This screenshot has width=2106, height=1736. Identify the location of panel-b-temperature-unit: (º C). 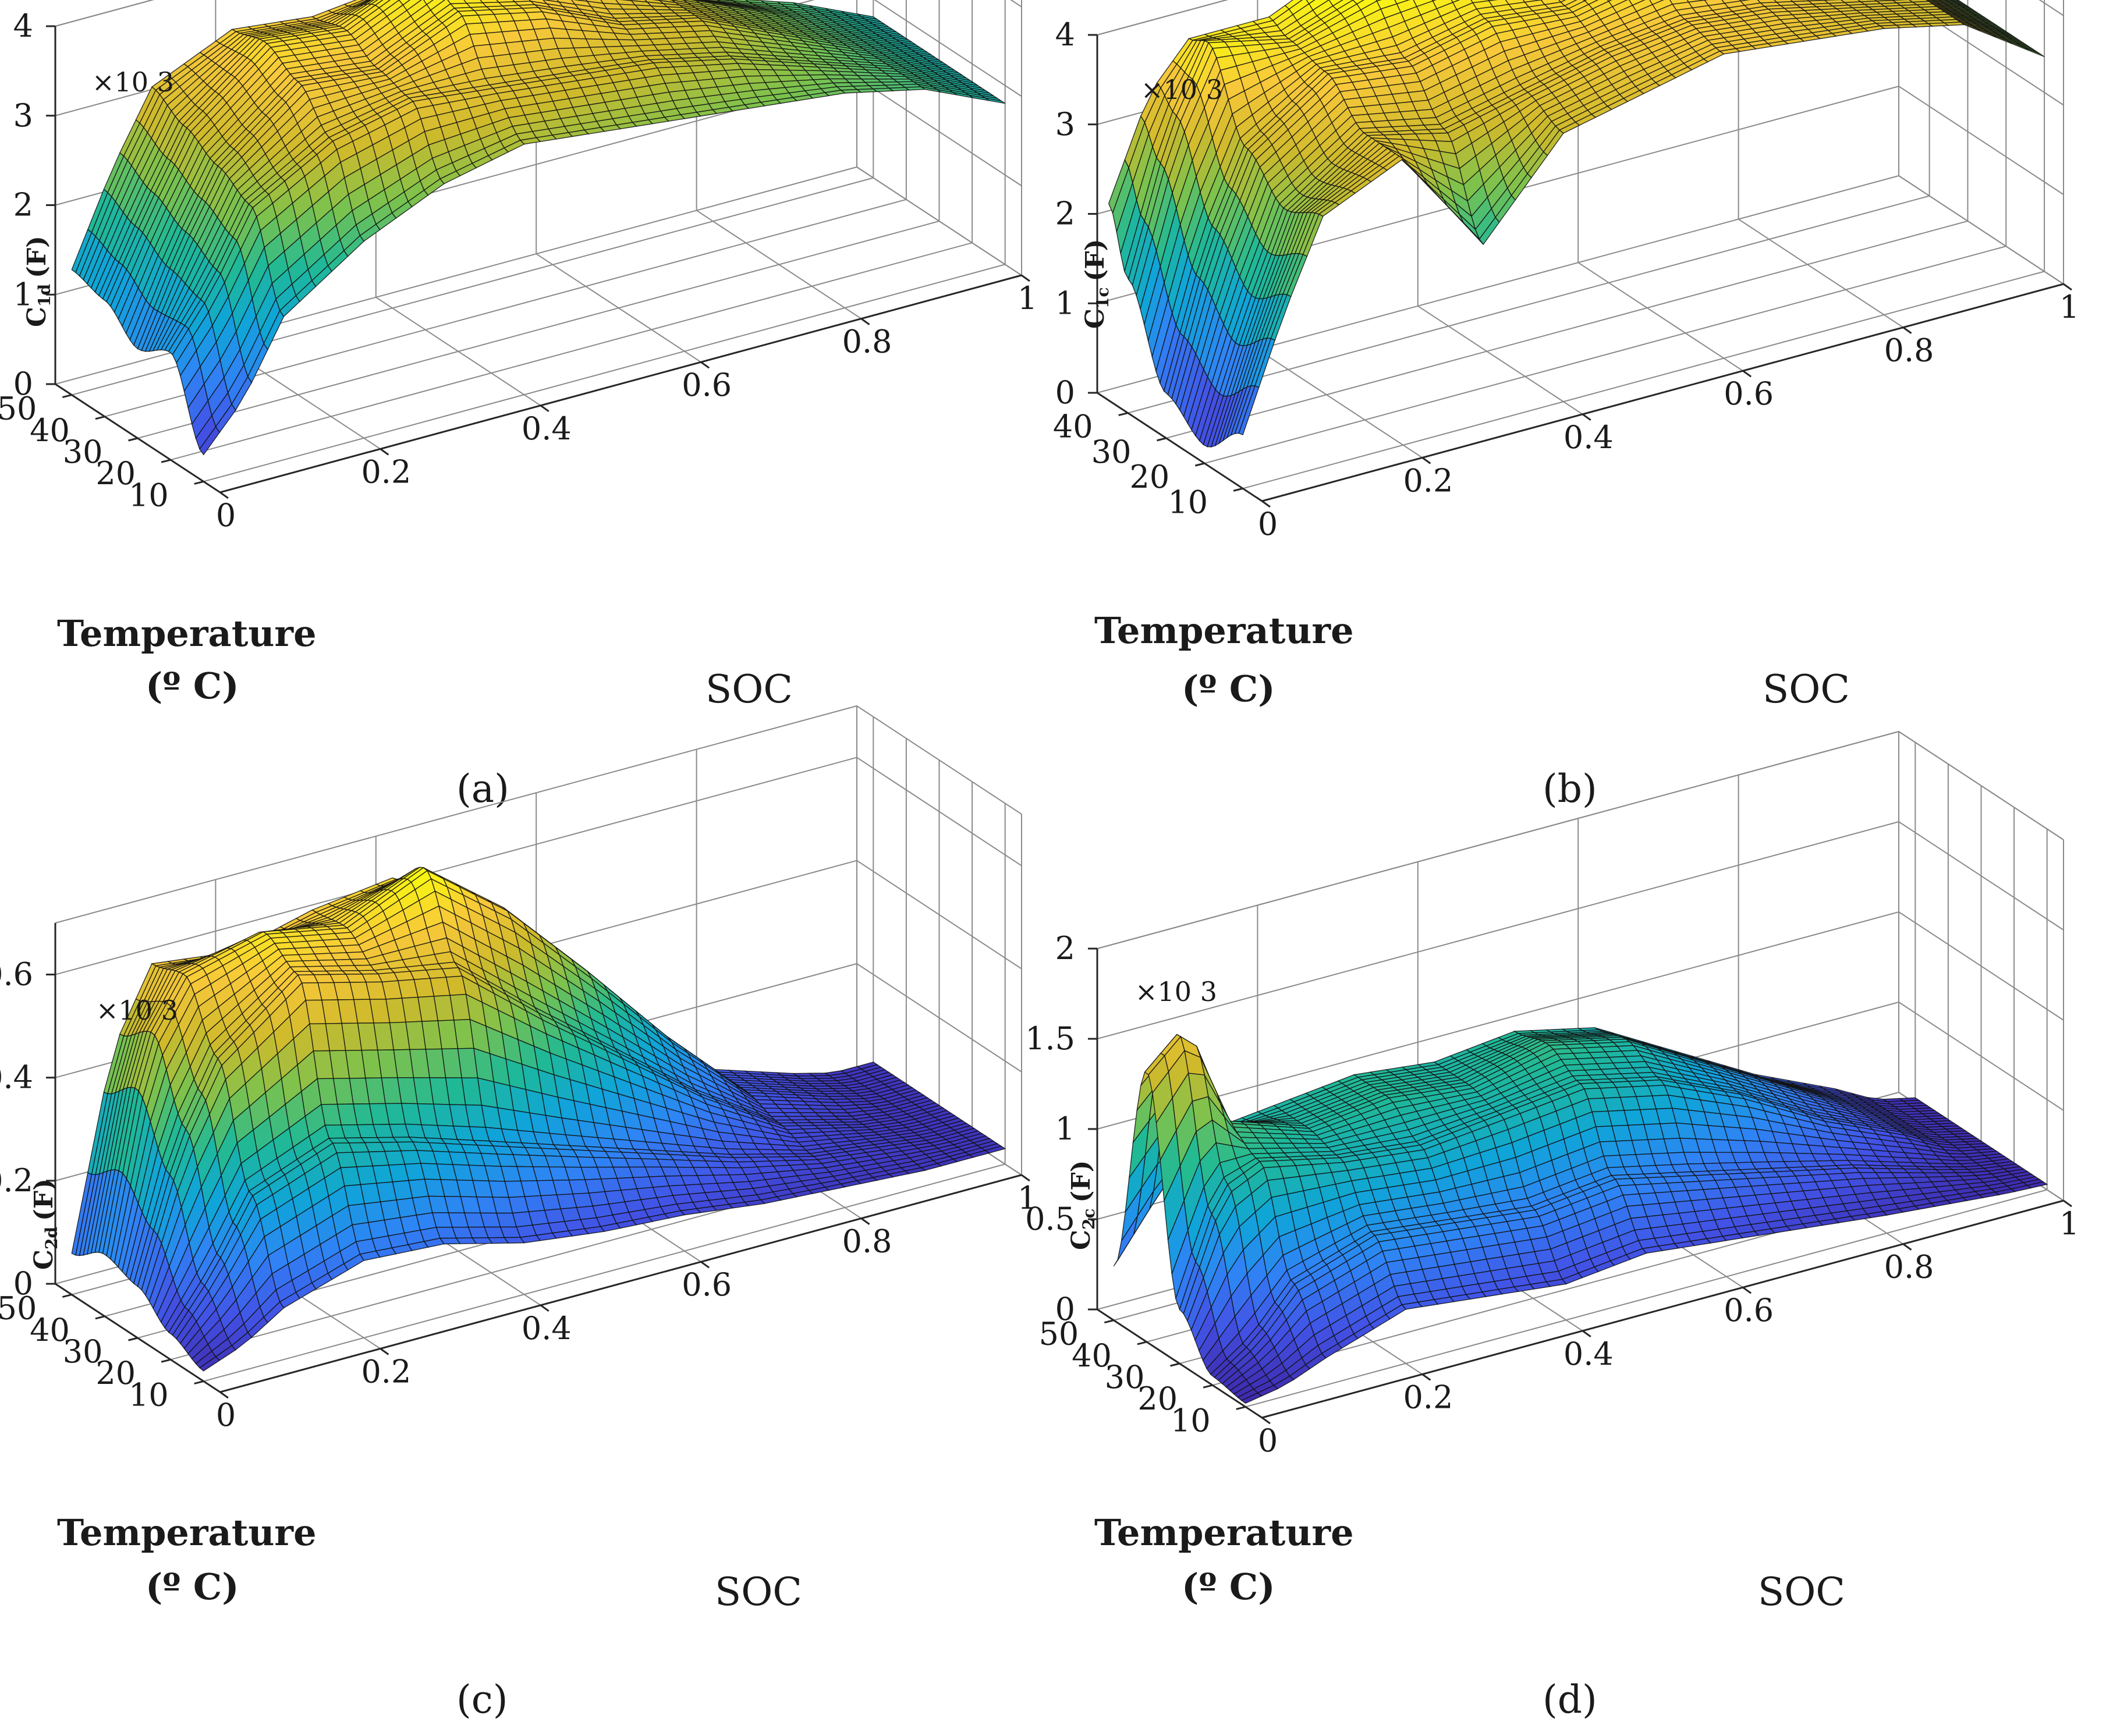
(1228, 689).